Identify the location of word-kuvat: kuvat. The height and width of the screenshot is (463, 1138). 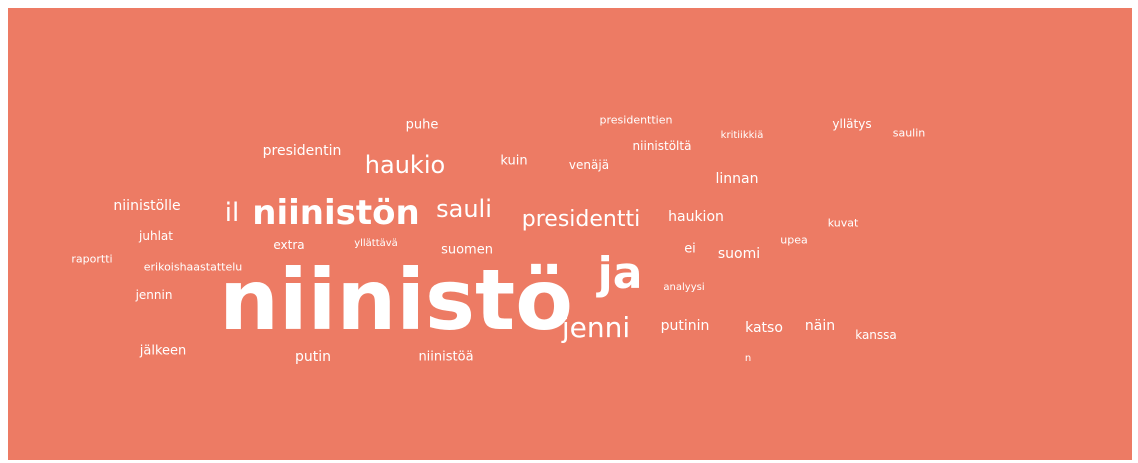
(843, 223).